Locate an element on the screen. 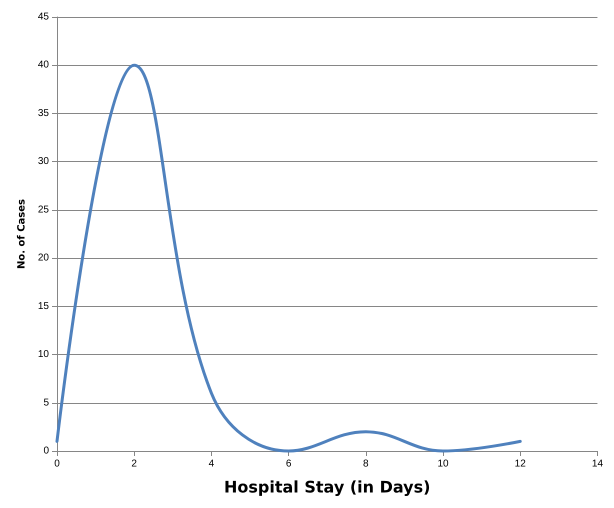  y-axis-title: No. of Cases is located at coordinates (22, 233).